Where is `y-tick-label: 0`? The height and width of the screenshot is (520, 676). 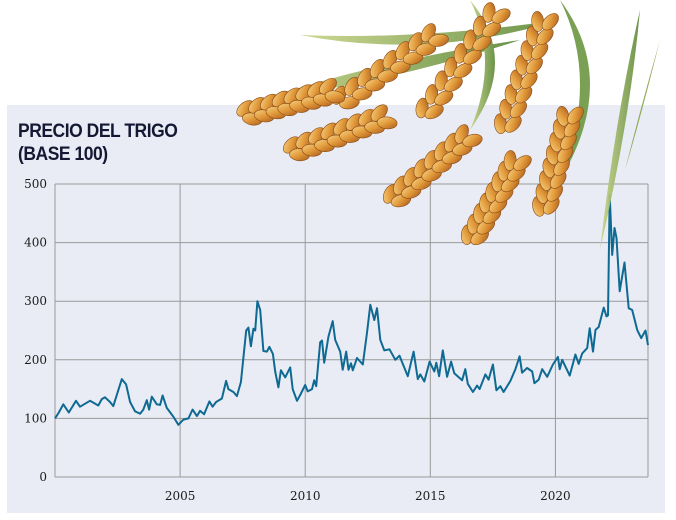 y-tick-label: 0 is located at coordinates (43, 477).